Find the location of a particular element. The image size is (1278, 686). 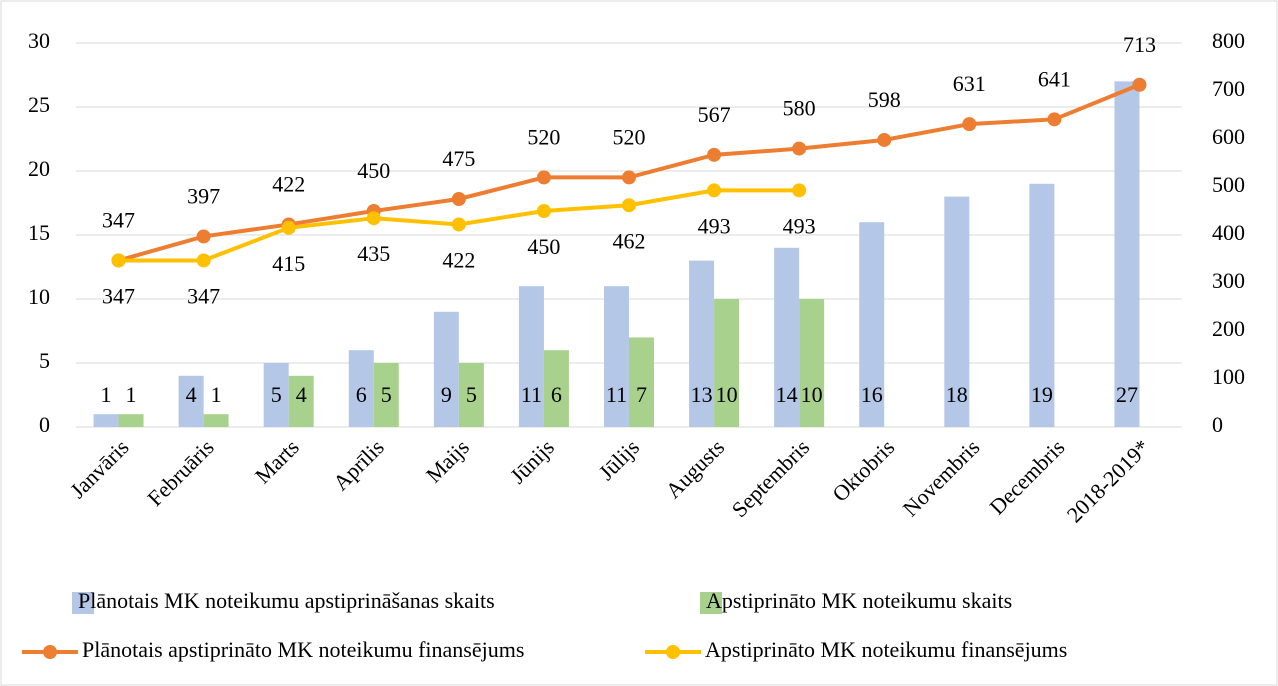

line-value-label: 713 is located at coordinates (1139, 44).